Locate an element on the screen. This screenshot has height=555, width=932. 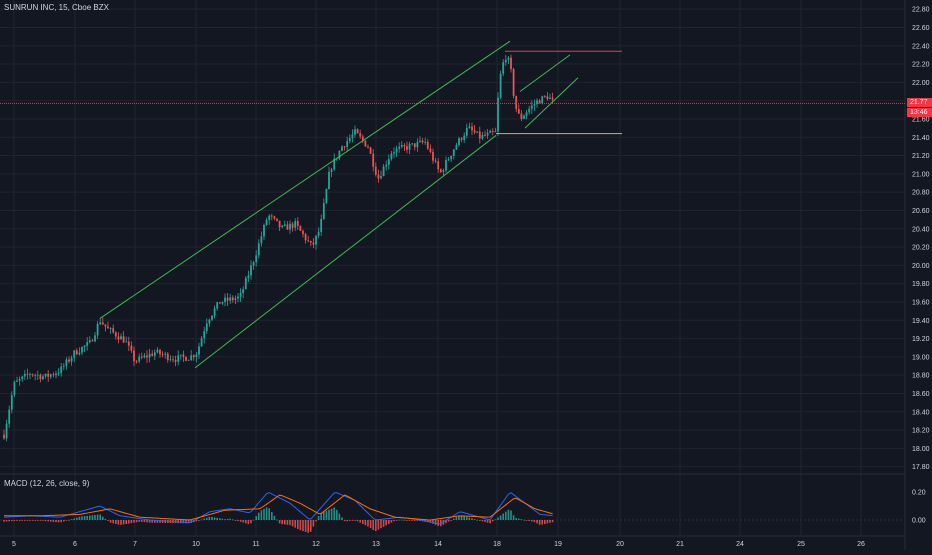
symbol-title: SUNRUN INC, 15, Cboe BZX is located at coordinates (56, 7).